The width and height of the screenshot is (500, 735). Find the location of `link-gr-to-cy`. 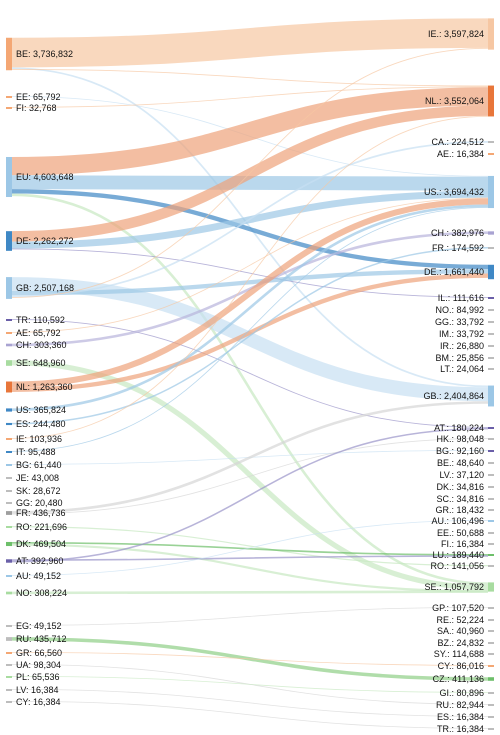

link-gr-to-cy is located at coordinates (250, 659).